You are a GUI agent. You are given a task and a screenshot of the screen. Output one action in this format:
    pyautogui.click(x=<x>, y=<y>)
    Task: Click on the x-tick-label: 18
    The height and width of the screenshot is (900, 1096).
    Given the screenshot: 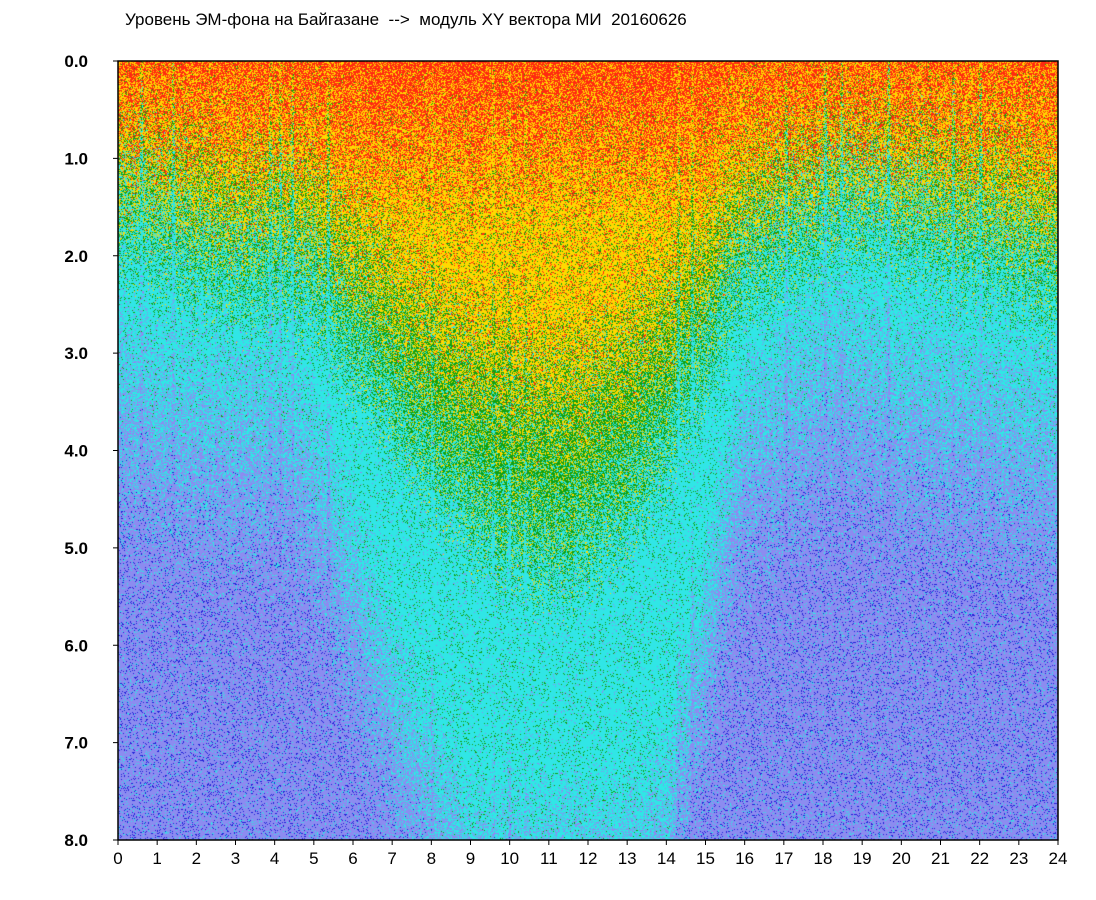 What is the action you would take?
    pyautogui.click(x=823, y=858)
    